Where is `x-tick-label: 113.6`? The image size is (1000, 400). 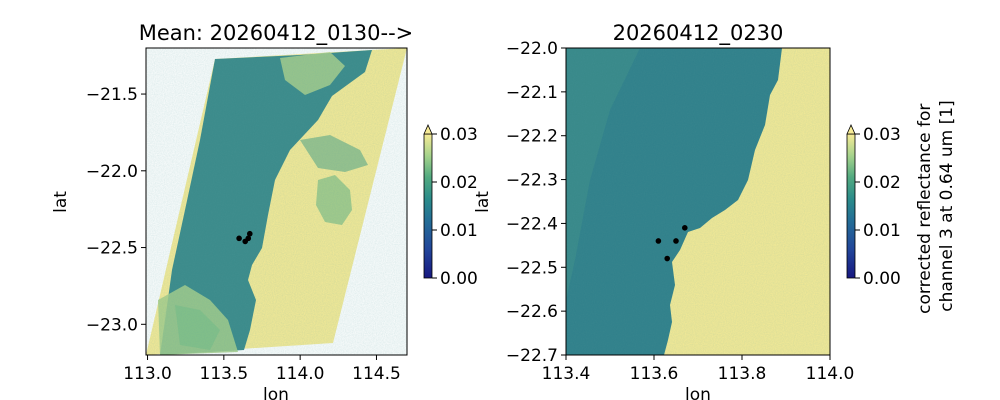 x-tick-label: 113.6 is located at coordinates (654, 374).